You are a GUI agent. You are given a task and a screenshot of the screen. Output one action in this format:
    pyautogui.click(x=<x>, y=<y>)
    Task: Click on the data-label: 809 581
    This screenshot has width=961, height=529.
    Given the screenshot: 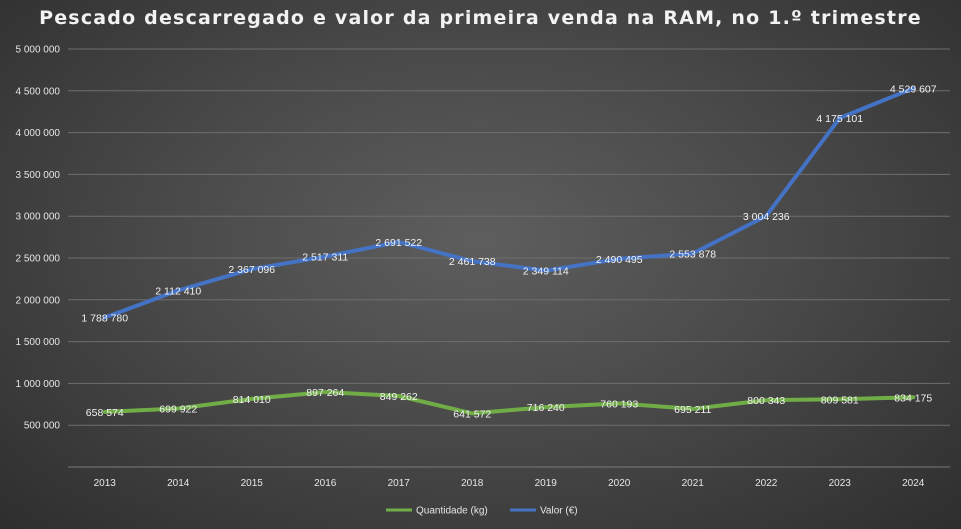 What is the action you would take?
    pyautogui.click(x=840, y=400)
    